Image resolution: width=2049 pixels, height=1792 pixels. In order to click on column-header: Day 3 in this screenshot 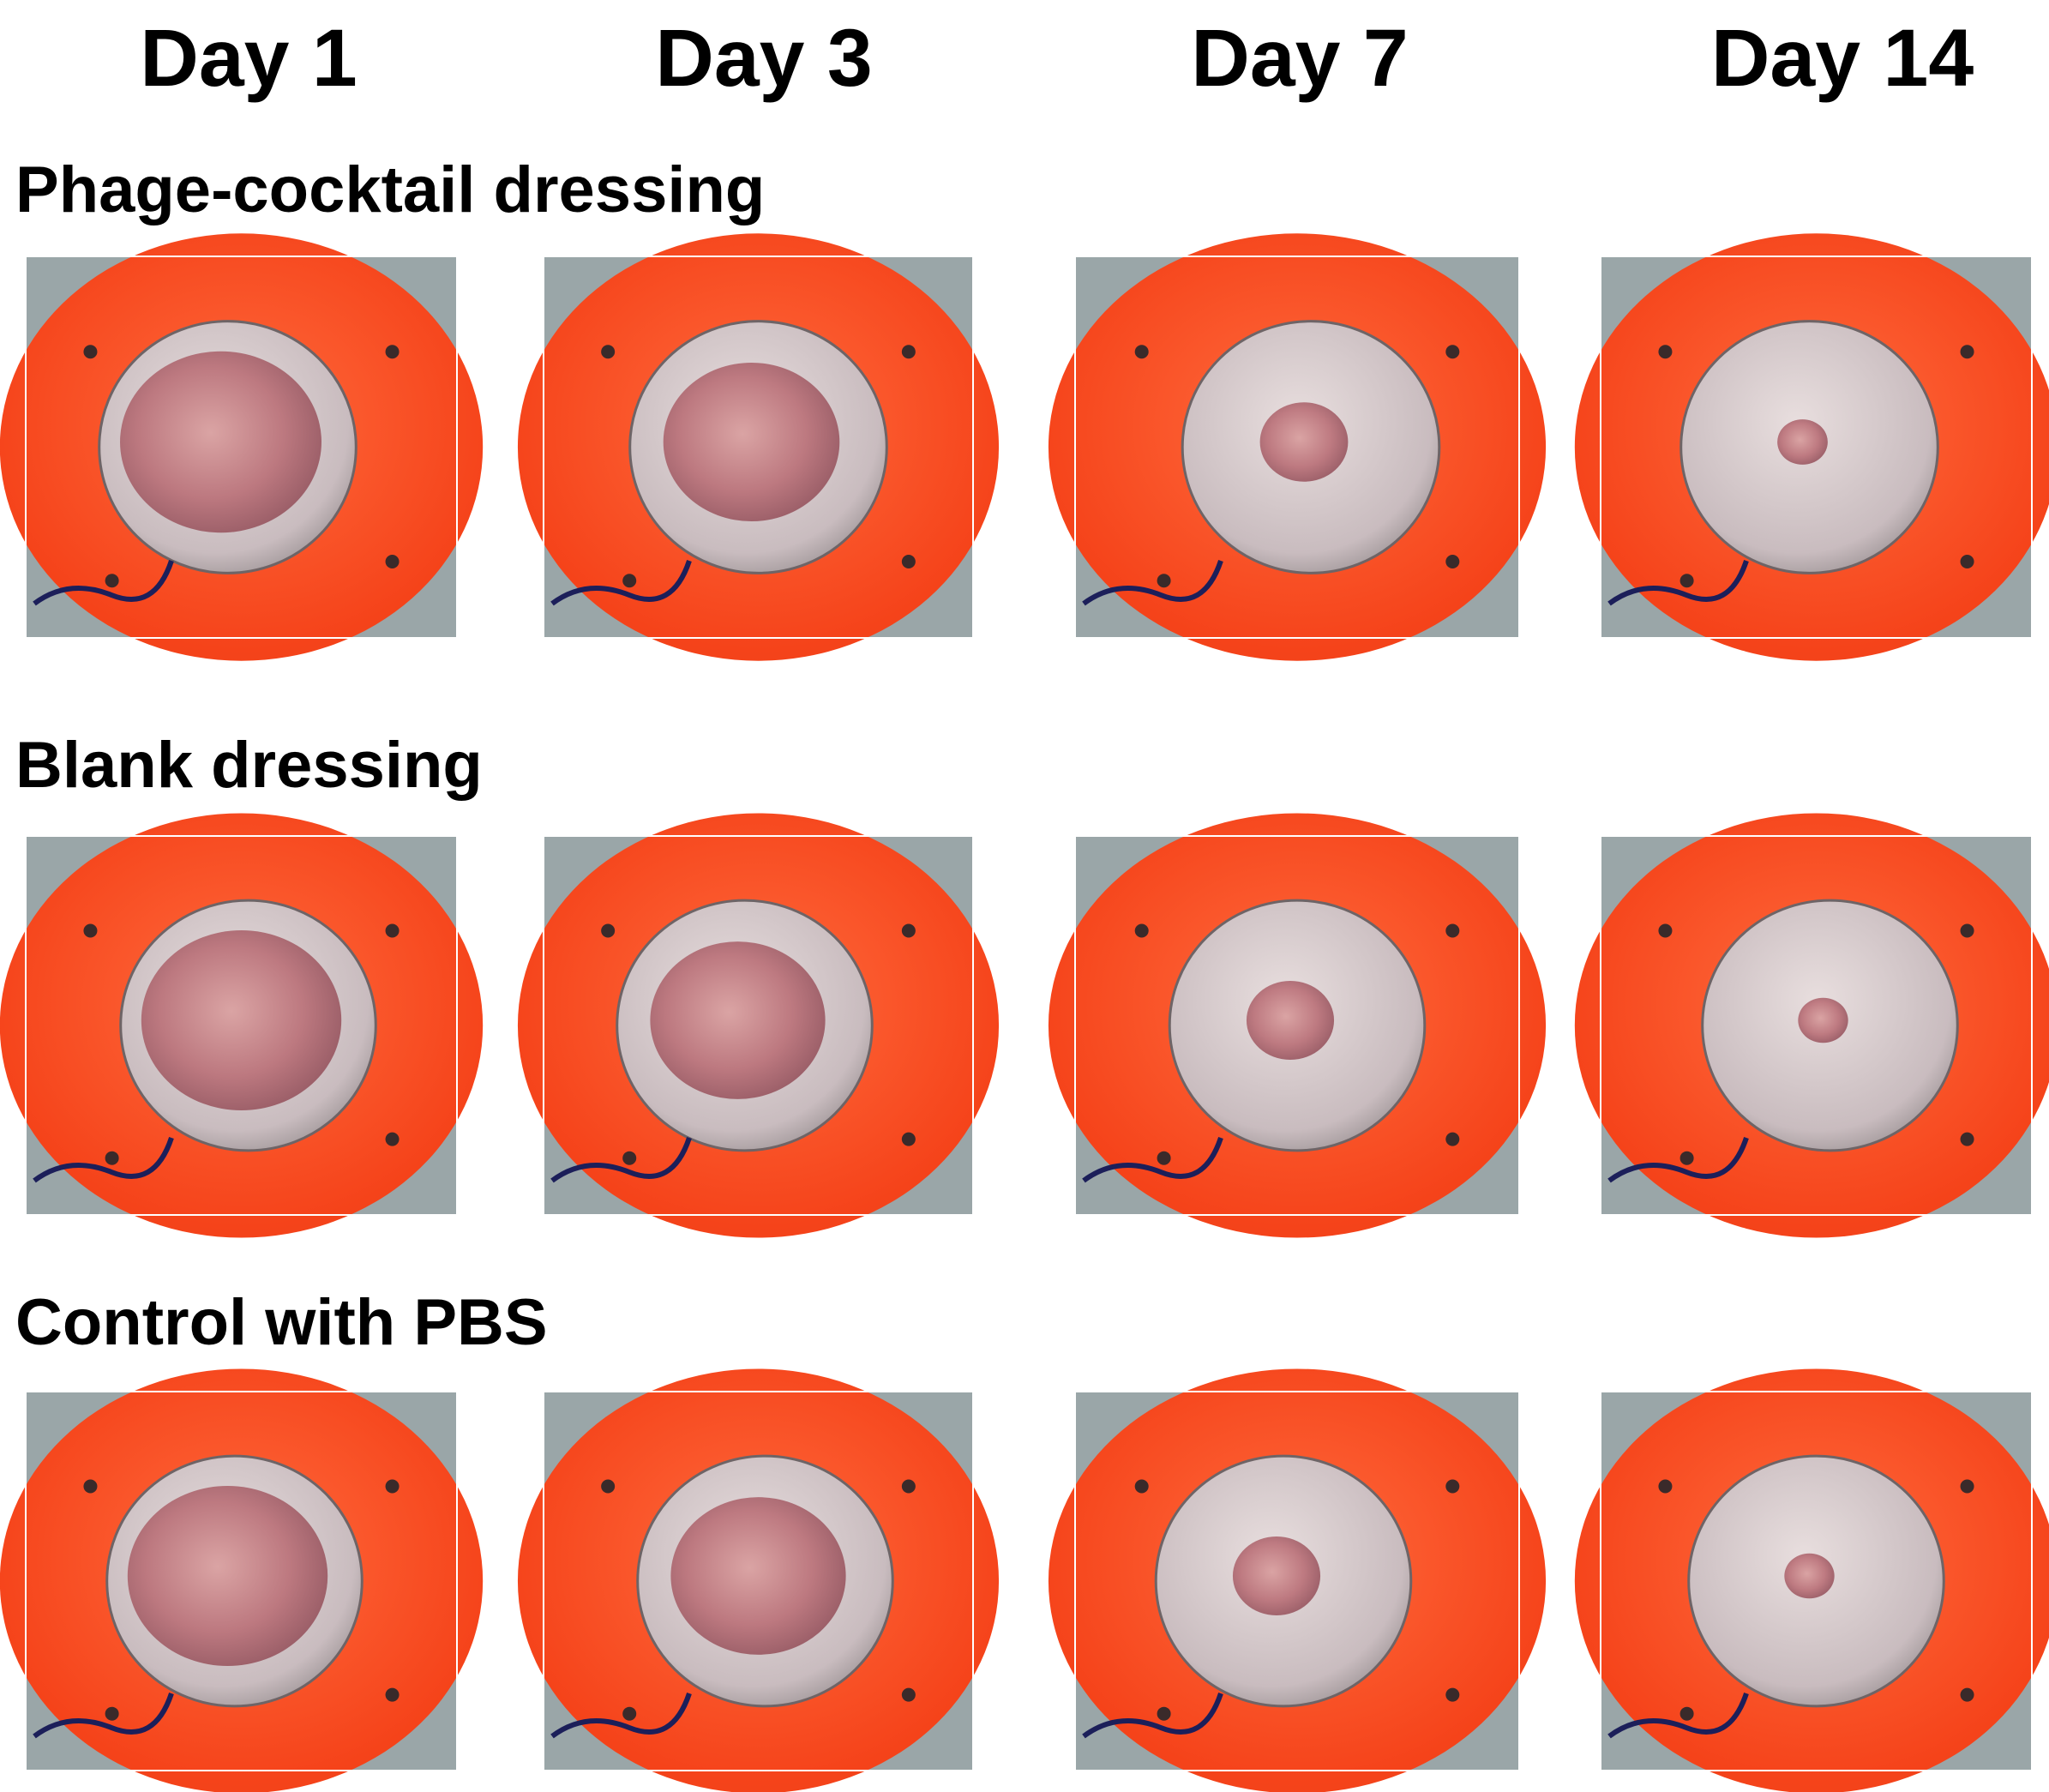, I will do `click(764, 58)`.